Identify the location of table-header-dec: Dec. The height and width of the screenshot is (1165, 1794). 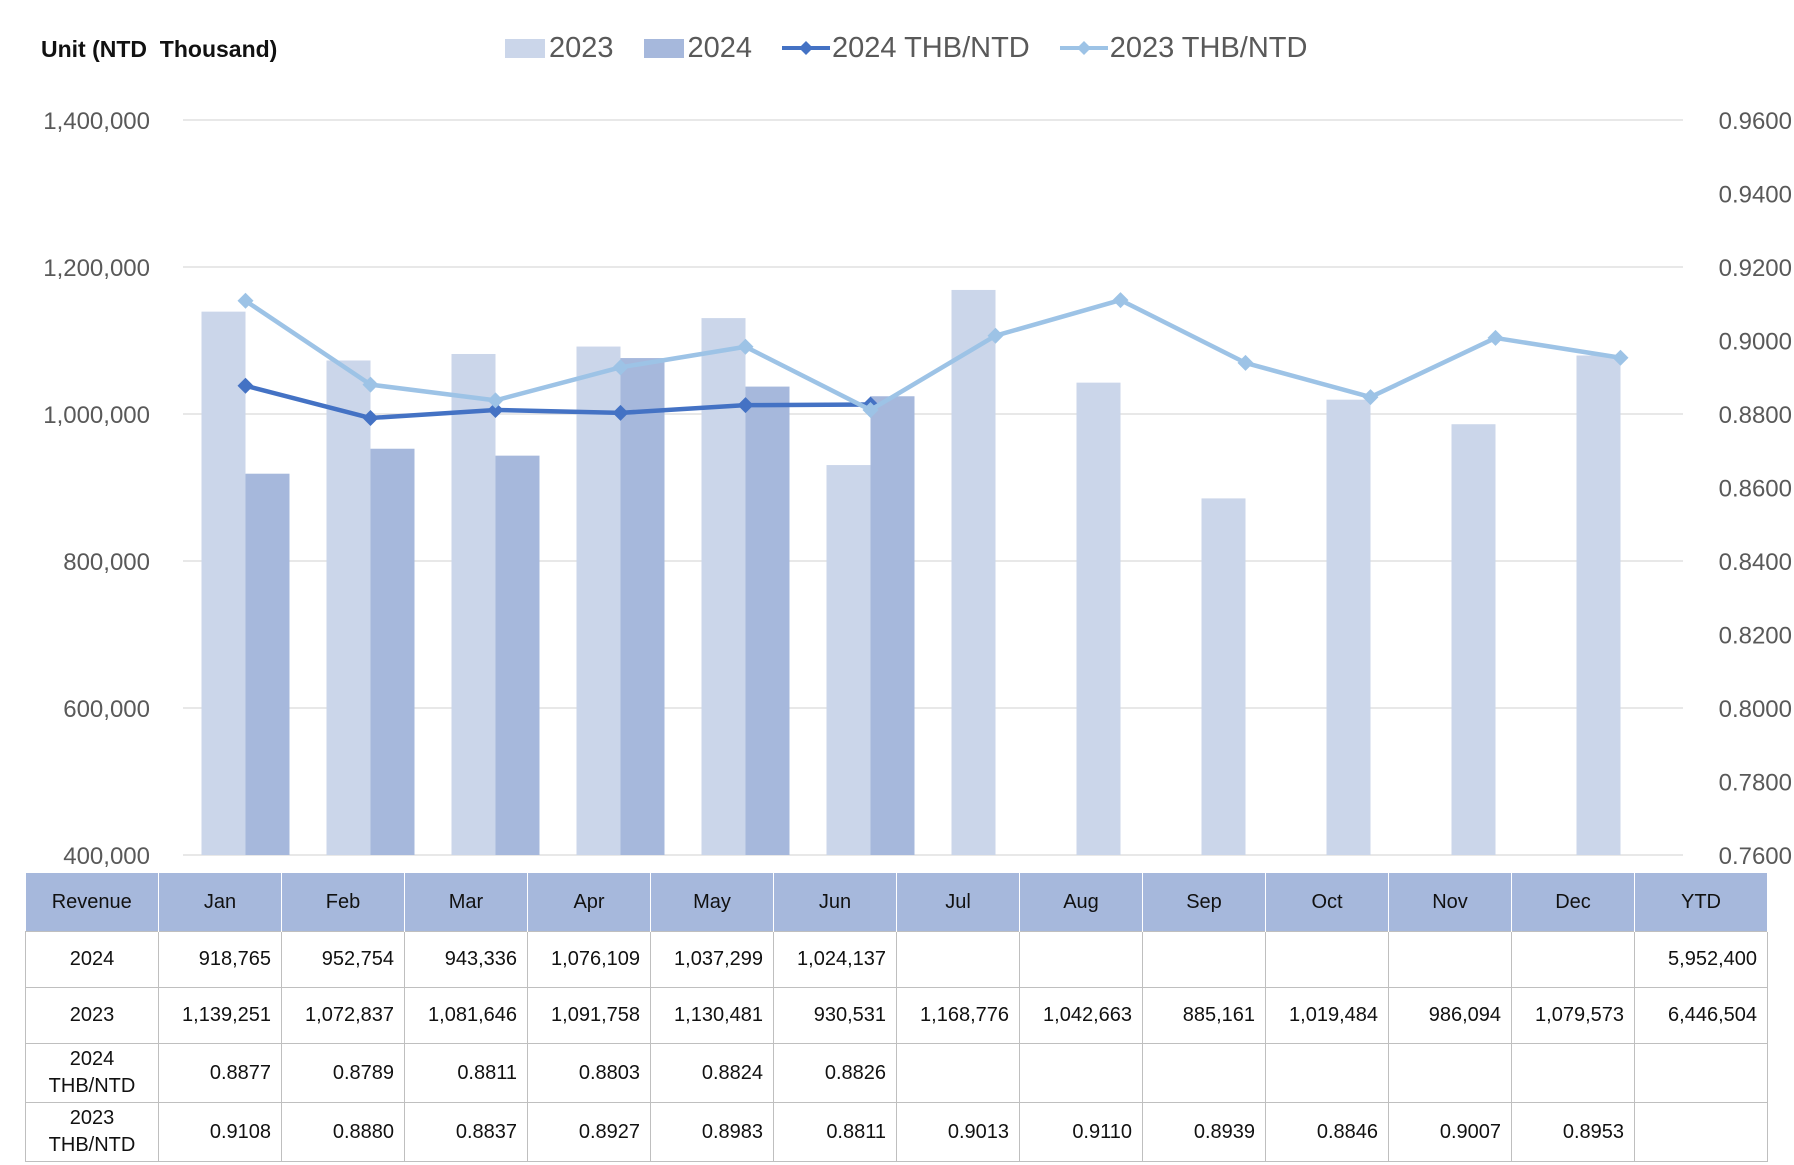
(1573, 902).